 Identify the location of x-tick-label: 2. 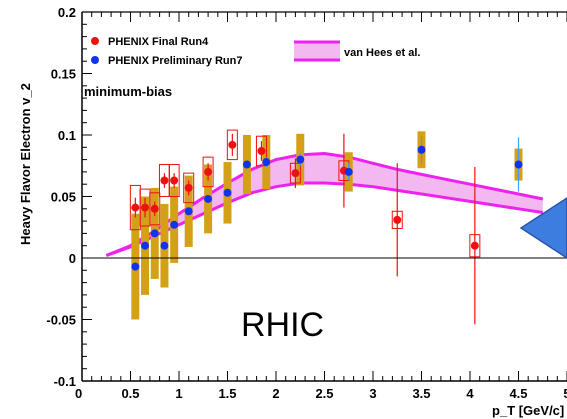
(275, 393).